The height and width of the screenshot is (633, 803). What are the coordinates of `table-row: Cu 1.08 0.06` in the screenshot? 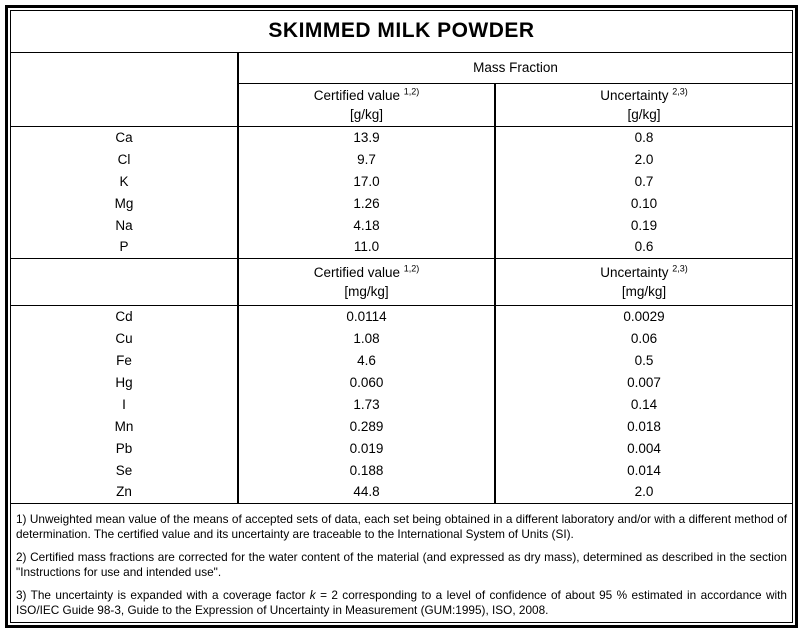 It's located at (401, 338).